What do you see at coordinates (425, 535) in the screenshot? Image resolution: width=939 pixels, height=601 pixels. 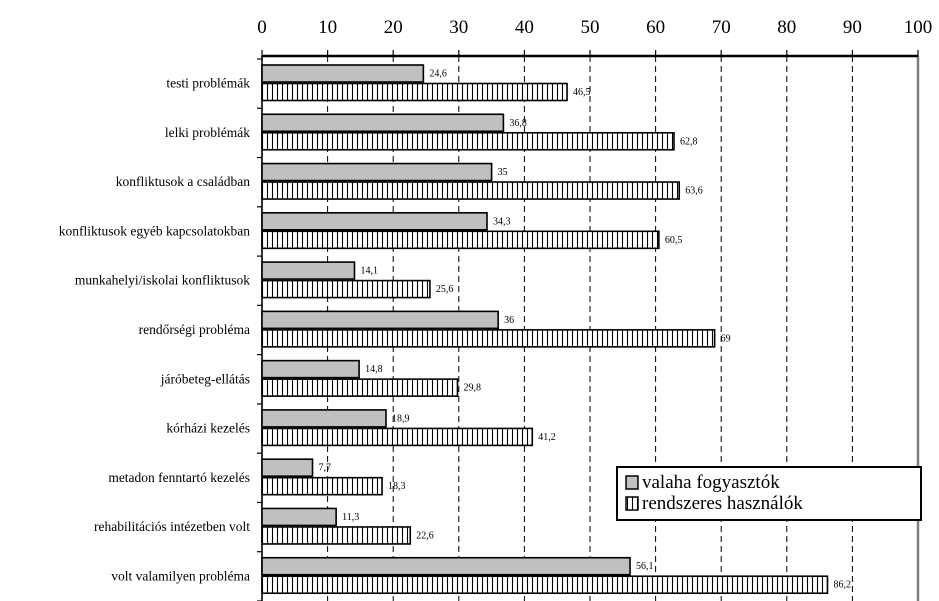 I see `data-label: 22,6` at bounding box center [425, 535].